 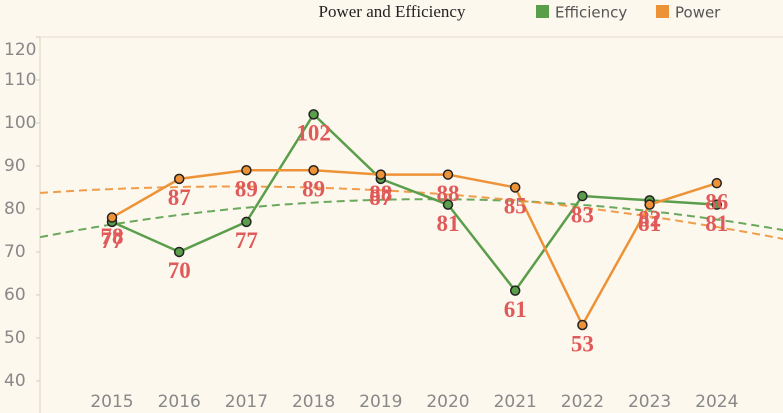 What do you see at coordinates (15, 252) in the screenshot?
I see `y-tick-label: 70` at bounding box center [15, 252].